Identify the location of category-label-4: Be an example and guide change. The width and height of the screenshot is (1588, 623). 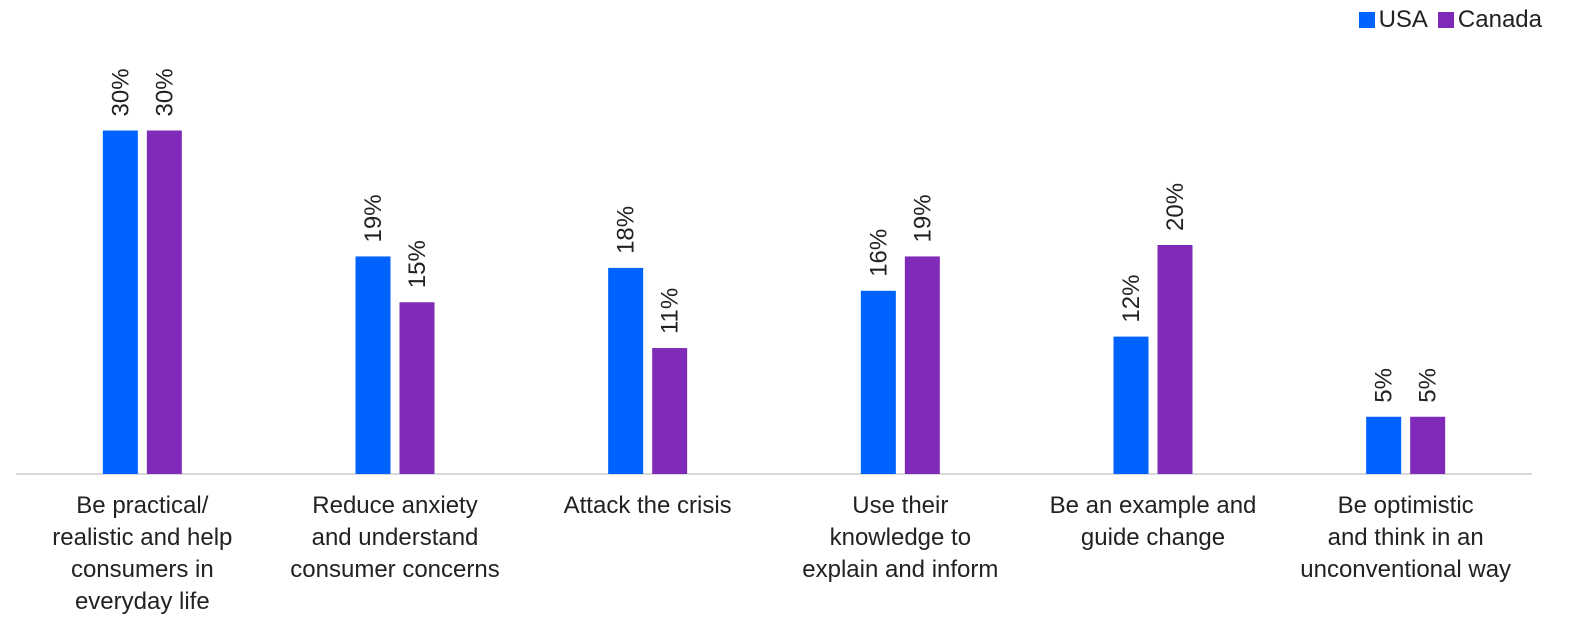
(1153, 521).